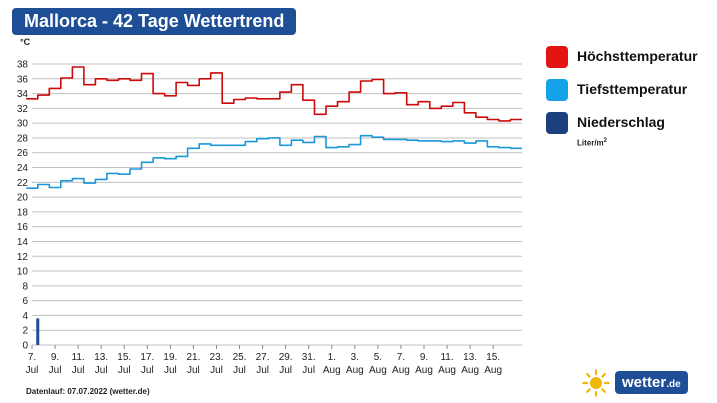  I want to click on precip-bar, so click(38, 331).